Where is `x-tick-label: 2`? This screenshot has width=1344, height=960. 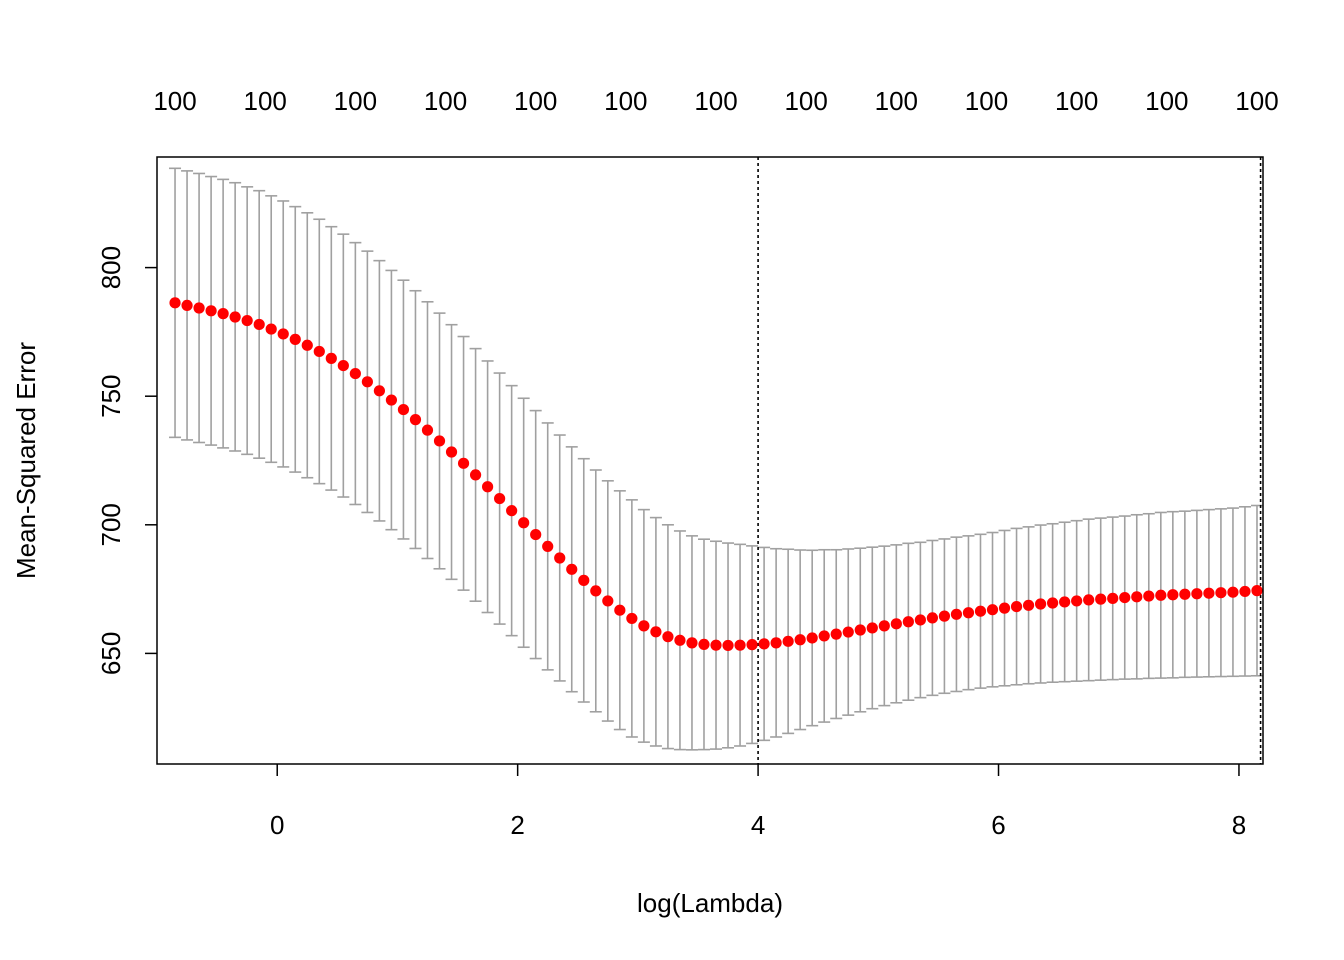 x-tick-label: 2 is located at coordinates (517, 825).